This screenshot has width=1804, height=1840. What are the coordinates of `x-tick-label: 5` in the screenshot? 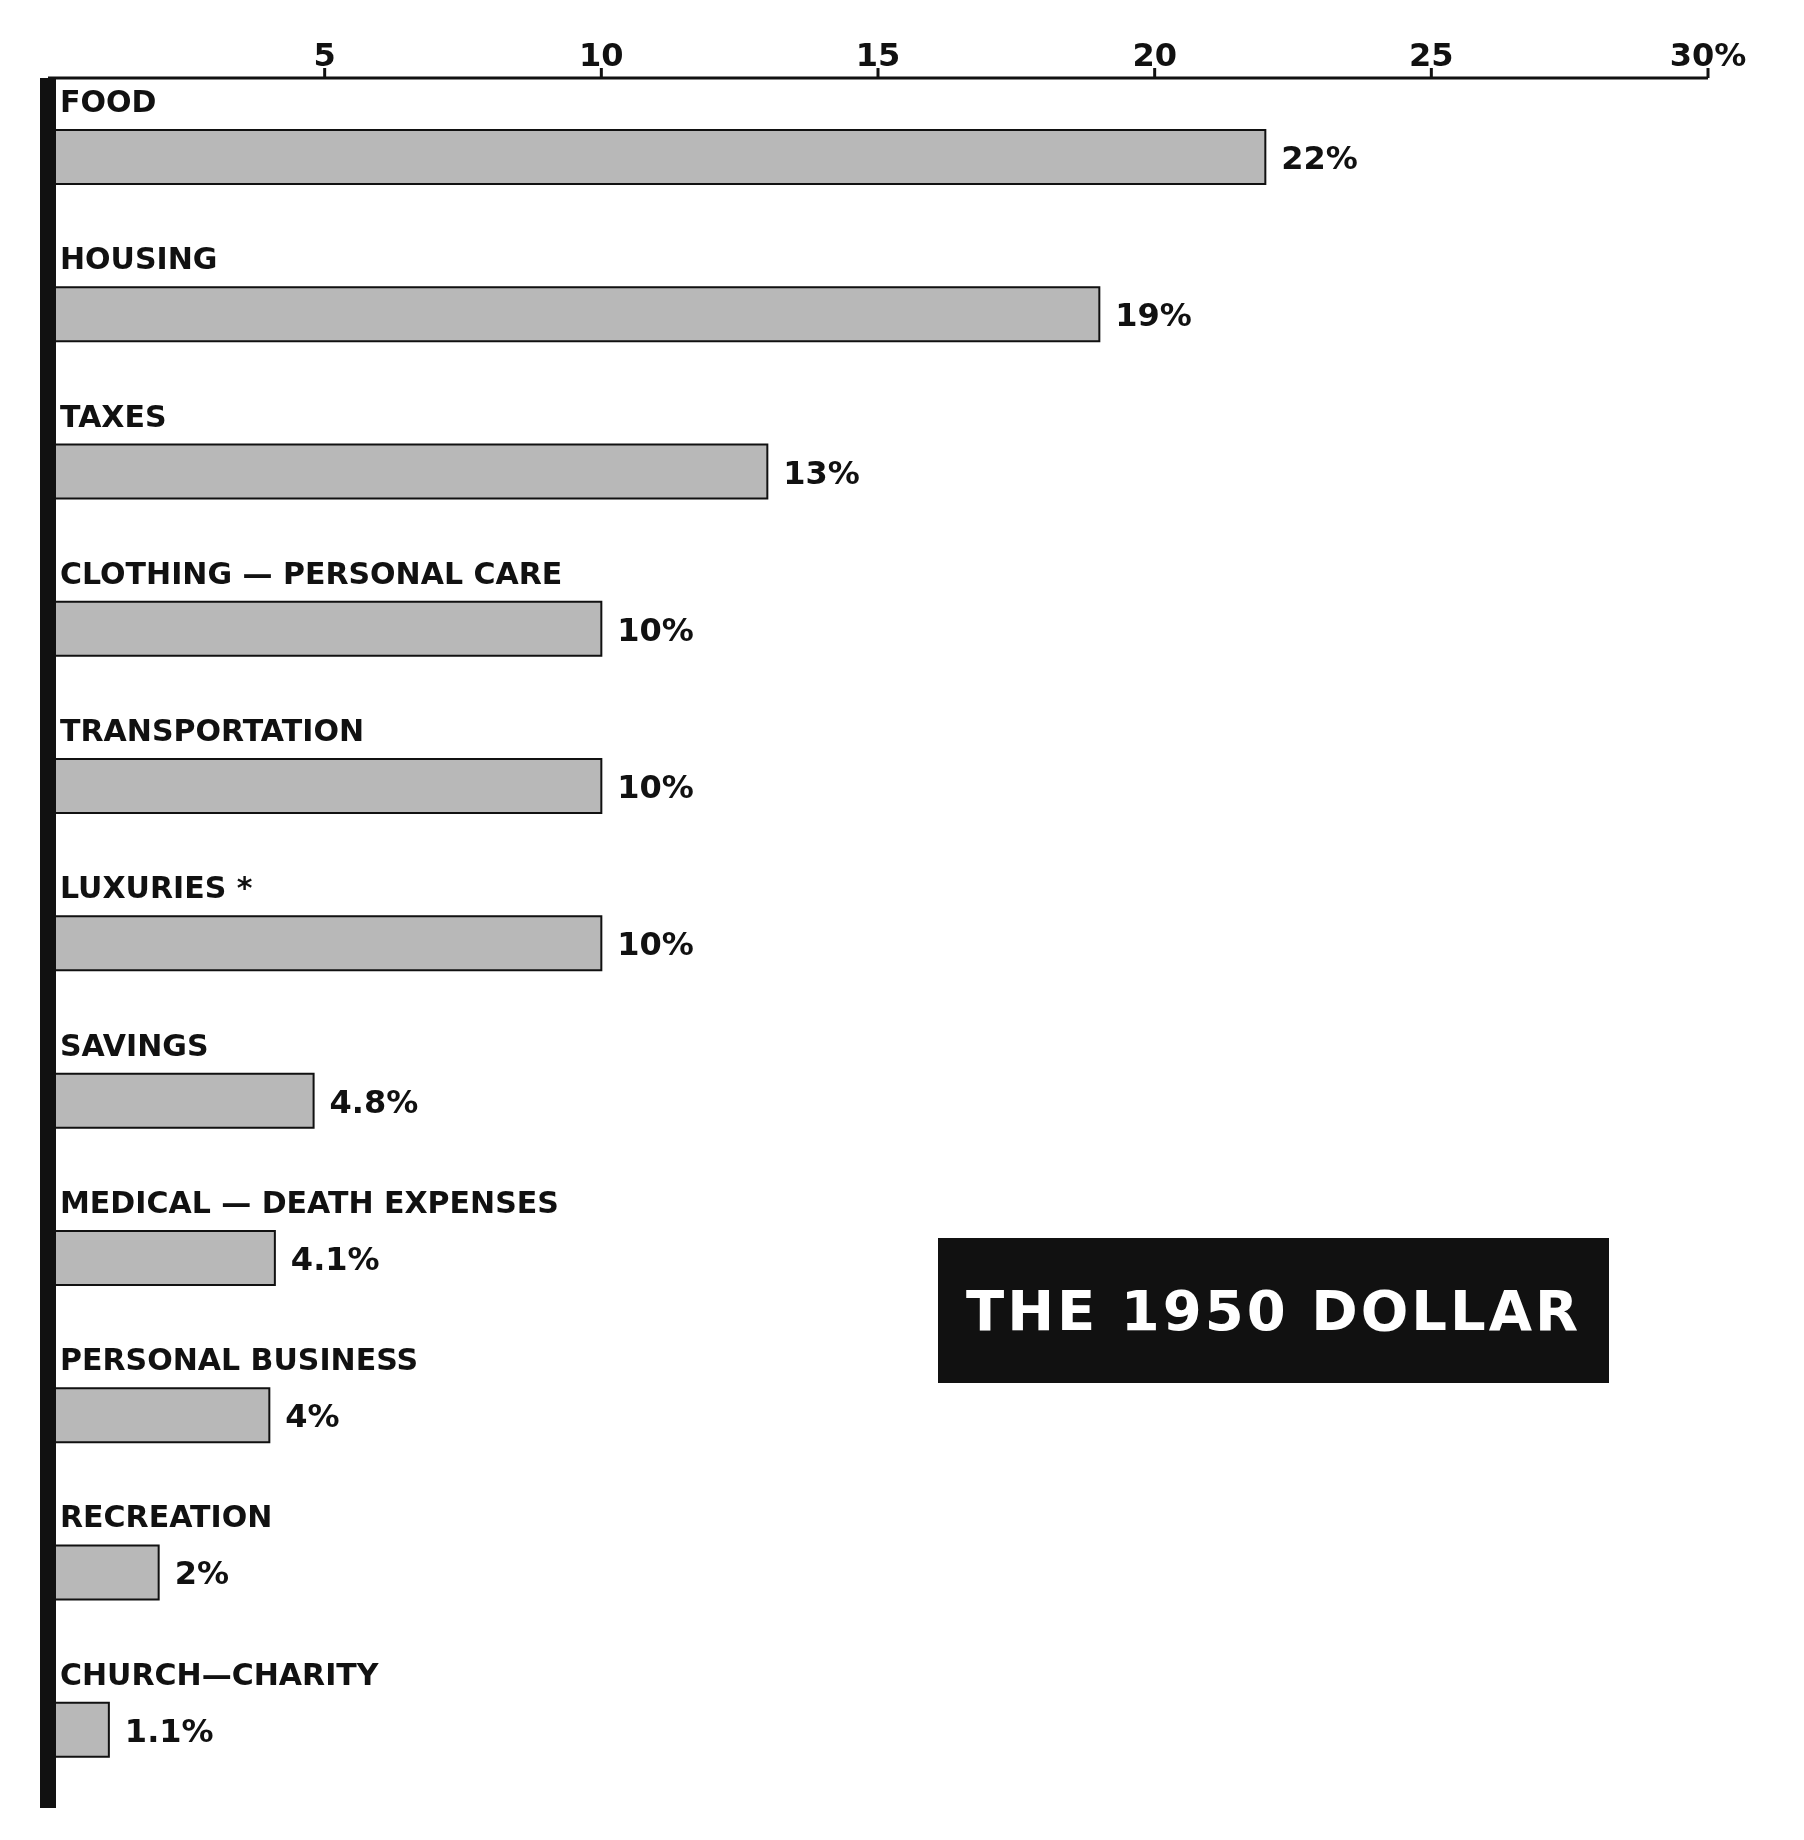 It's located at (324, 55).